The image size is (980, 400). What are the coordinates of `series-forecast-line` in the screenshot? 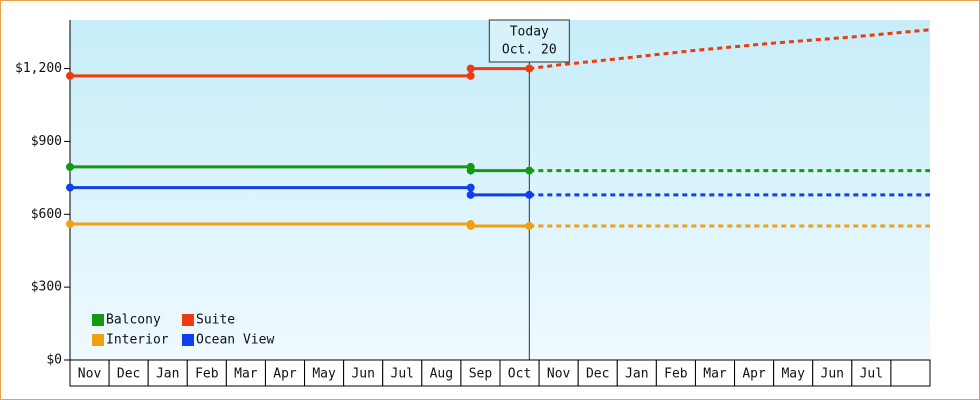 It's located at (730, 49).